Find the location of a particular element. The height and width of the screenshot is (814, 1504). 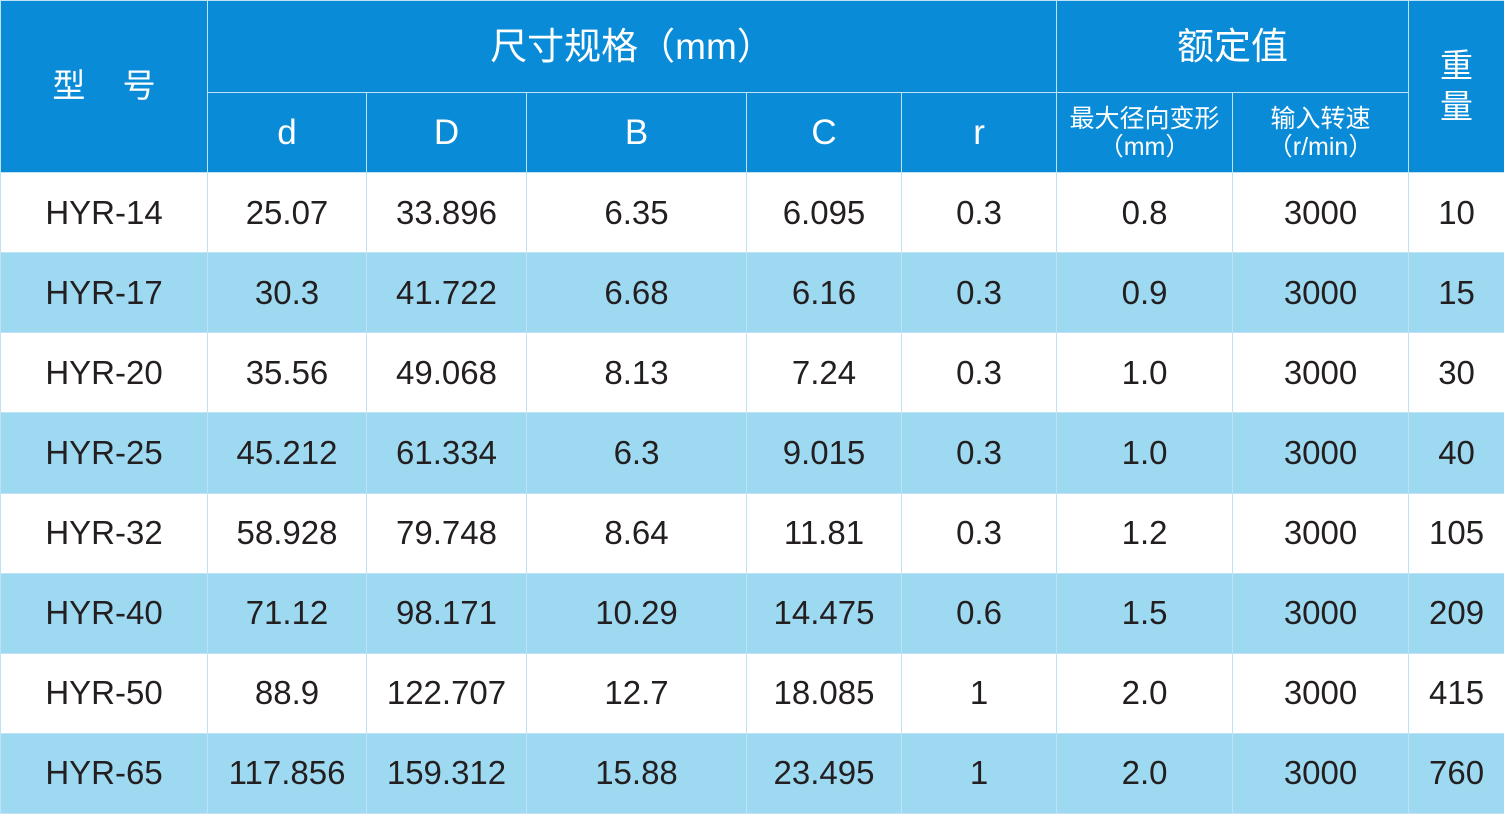

cell-weight: 415 is located at coordinates (1456, 693).